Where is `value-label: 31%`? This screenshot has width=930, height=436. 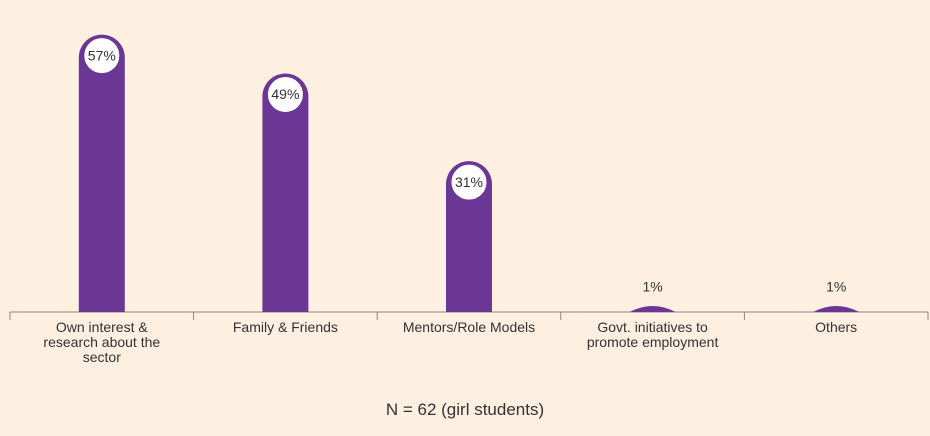 value-label: 31% is located at coordinates (469, 182).